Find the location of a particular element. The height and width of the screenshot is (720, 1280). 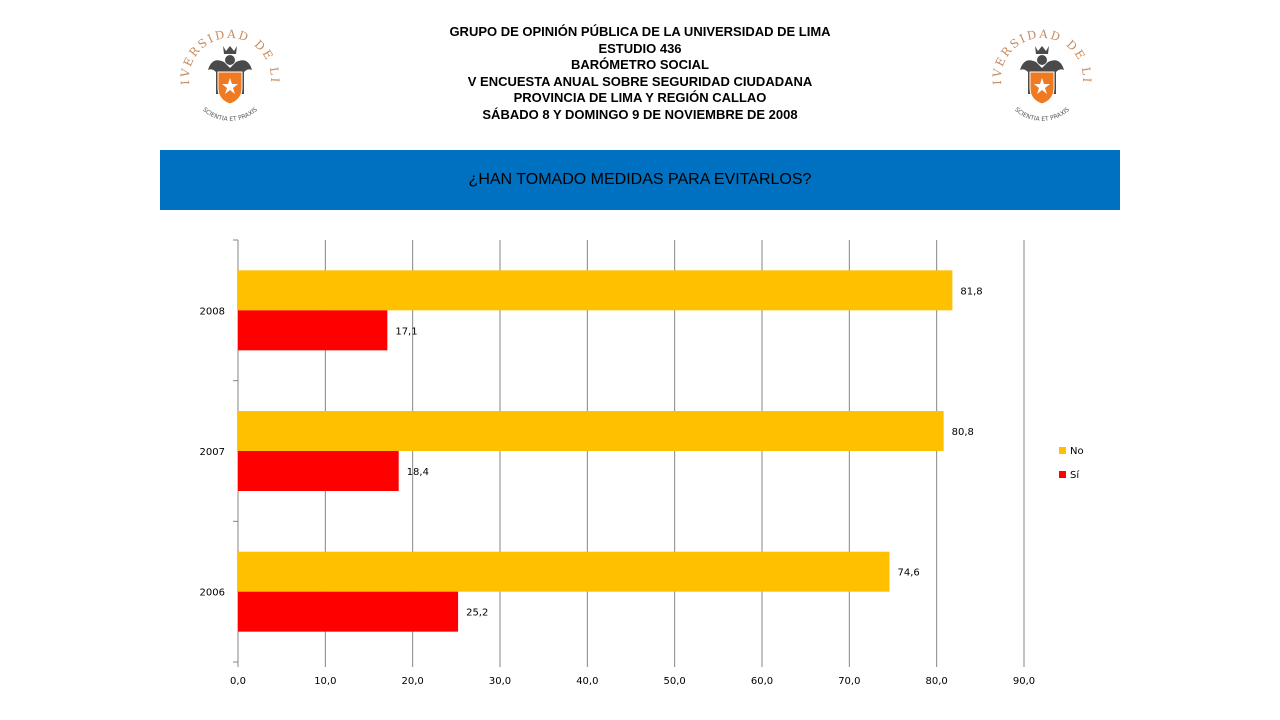

x-tick-label: 20,0 is located at coordinates (413, 681).